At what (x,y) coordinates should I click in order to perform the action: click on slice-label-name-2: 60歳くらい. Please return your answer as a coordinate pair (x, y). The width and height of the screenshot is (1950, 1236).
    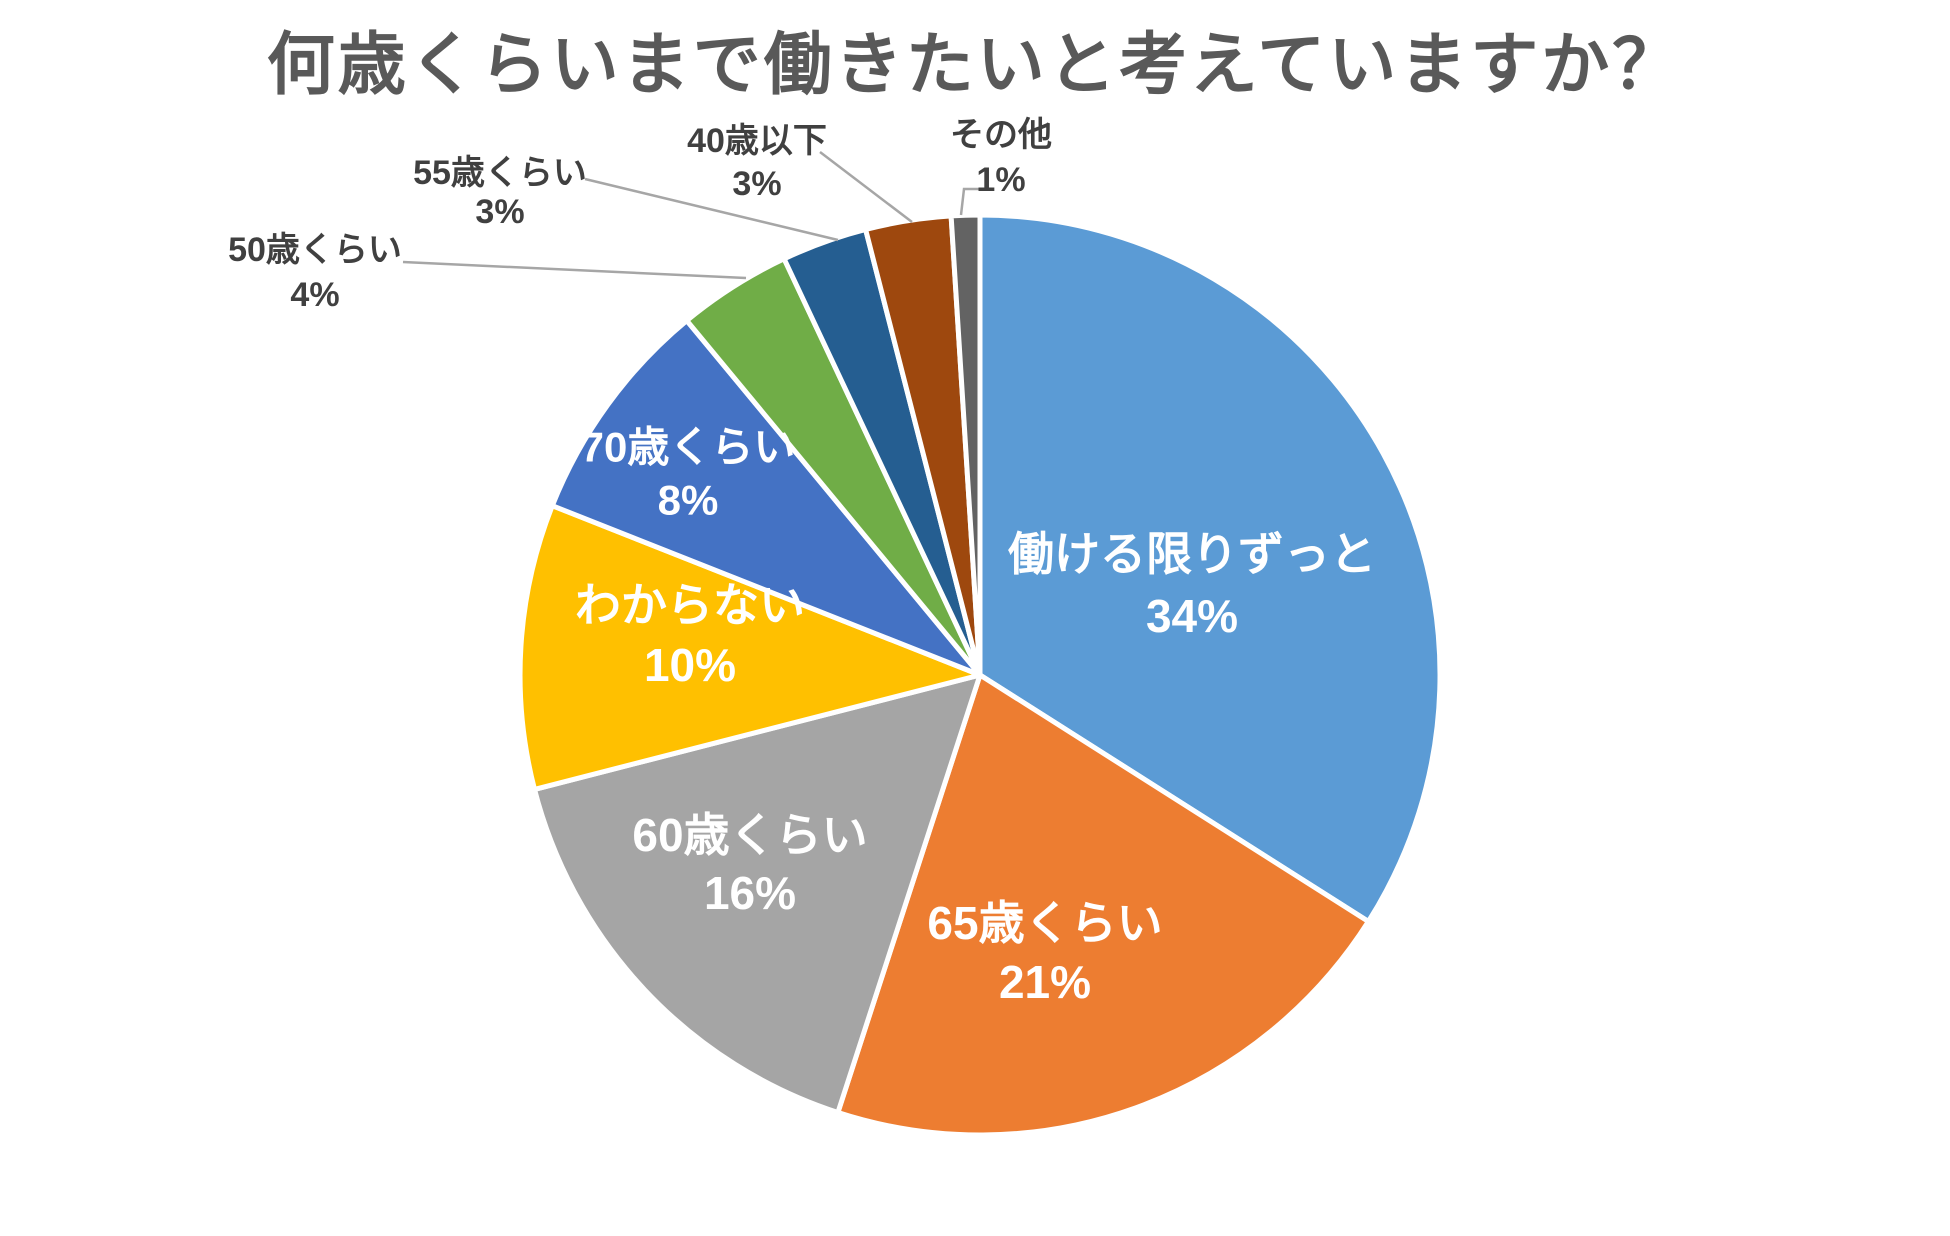
    Looking at the image, I should click on (749, 835).